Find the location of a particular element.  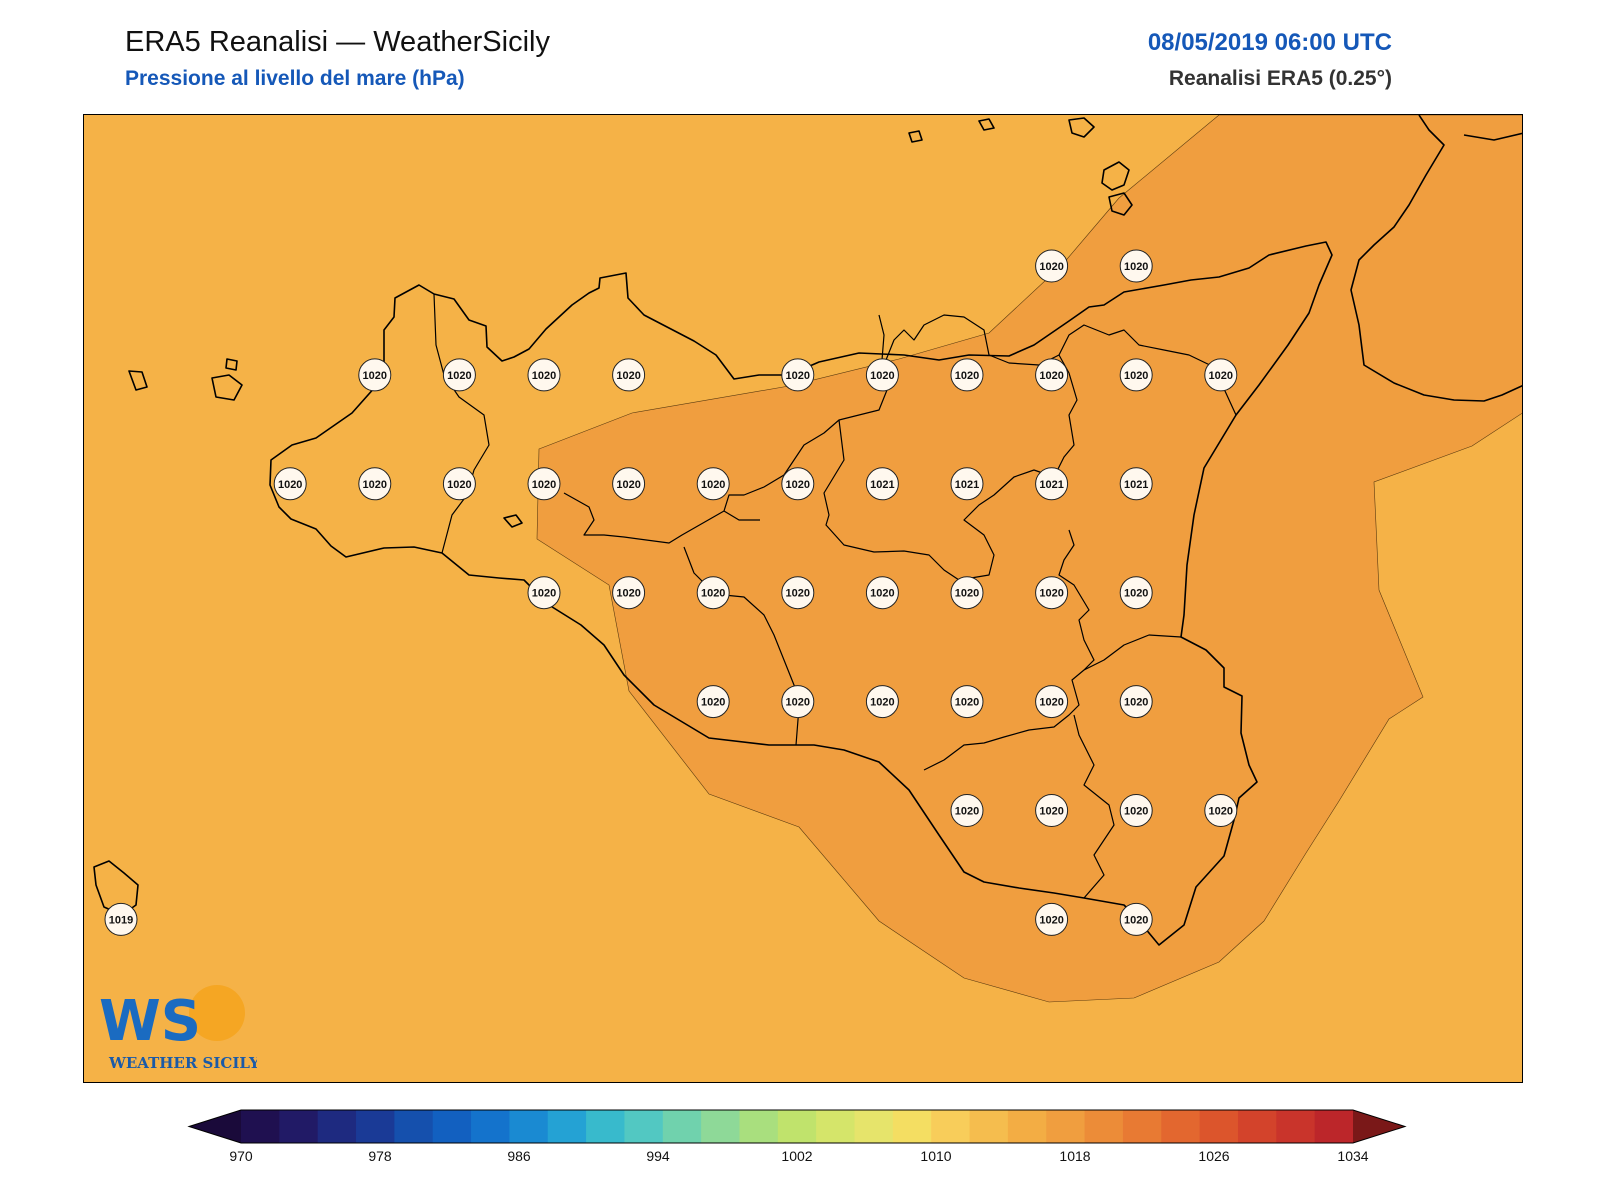

vulcano-island is located at coordinates (1120, 204).